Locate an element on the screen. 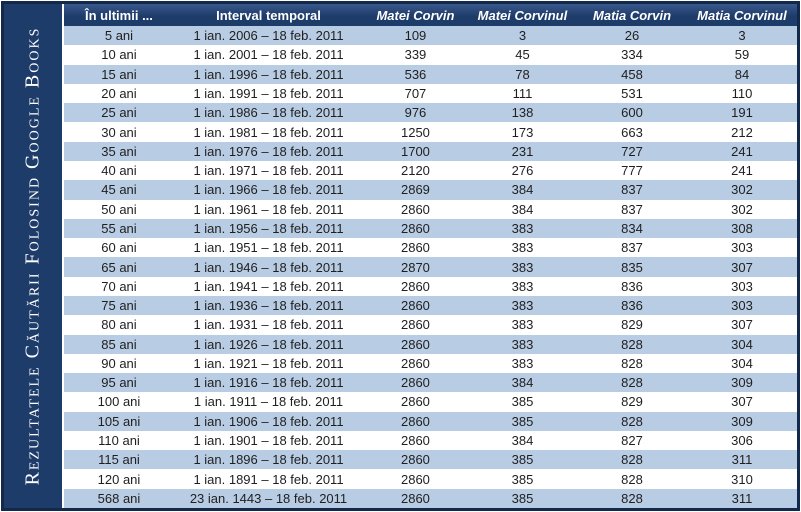 This screenshot has height=512, width=801. interval-cell: 1 ian. 1991 – 18 feb. 2011 is located at coordinates (268, 93).